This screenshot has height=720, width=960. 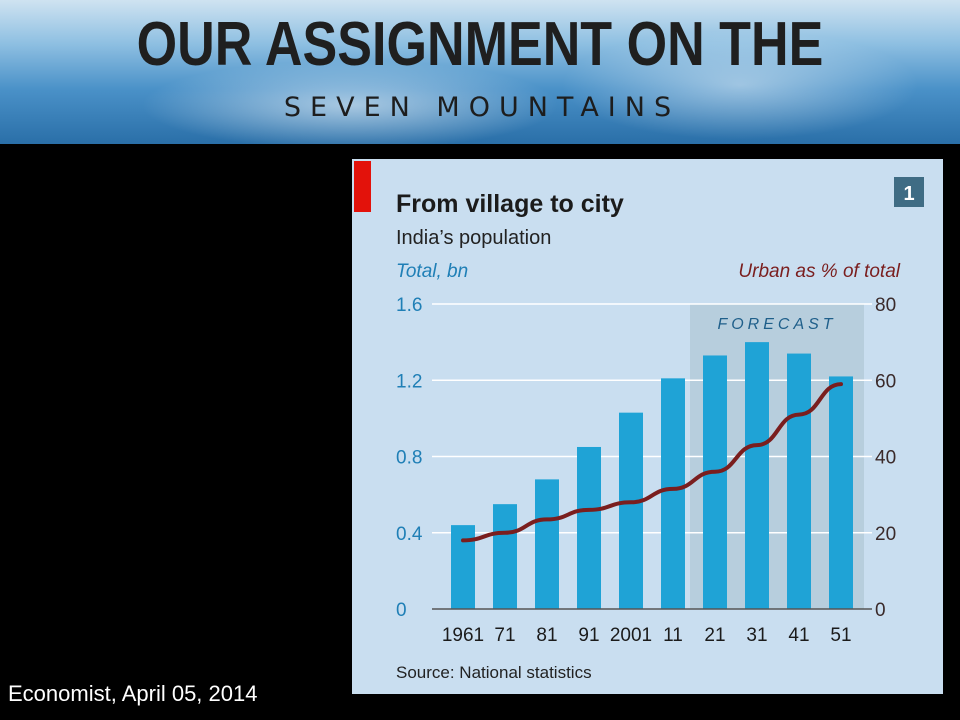 I want to click on left-tick-label: 0.8, so click(x=409, y=458).